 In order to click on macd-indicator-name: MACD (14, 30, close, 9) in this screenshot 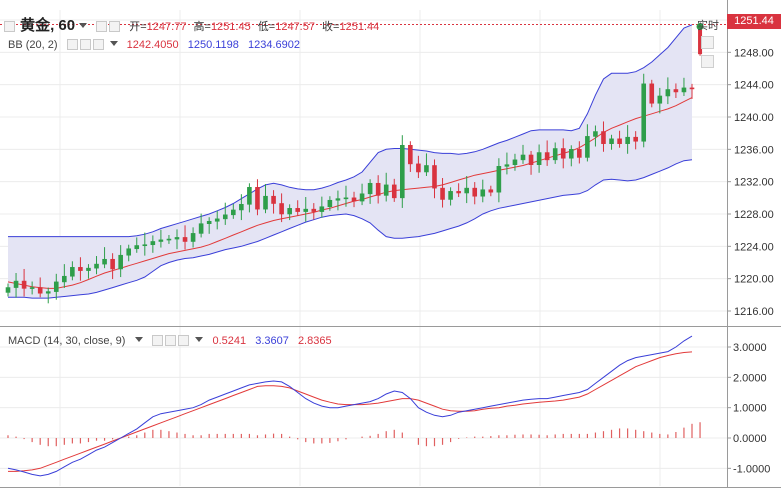, I will do `click(67, 341)`.